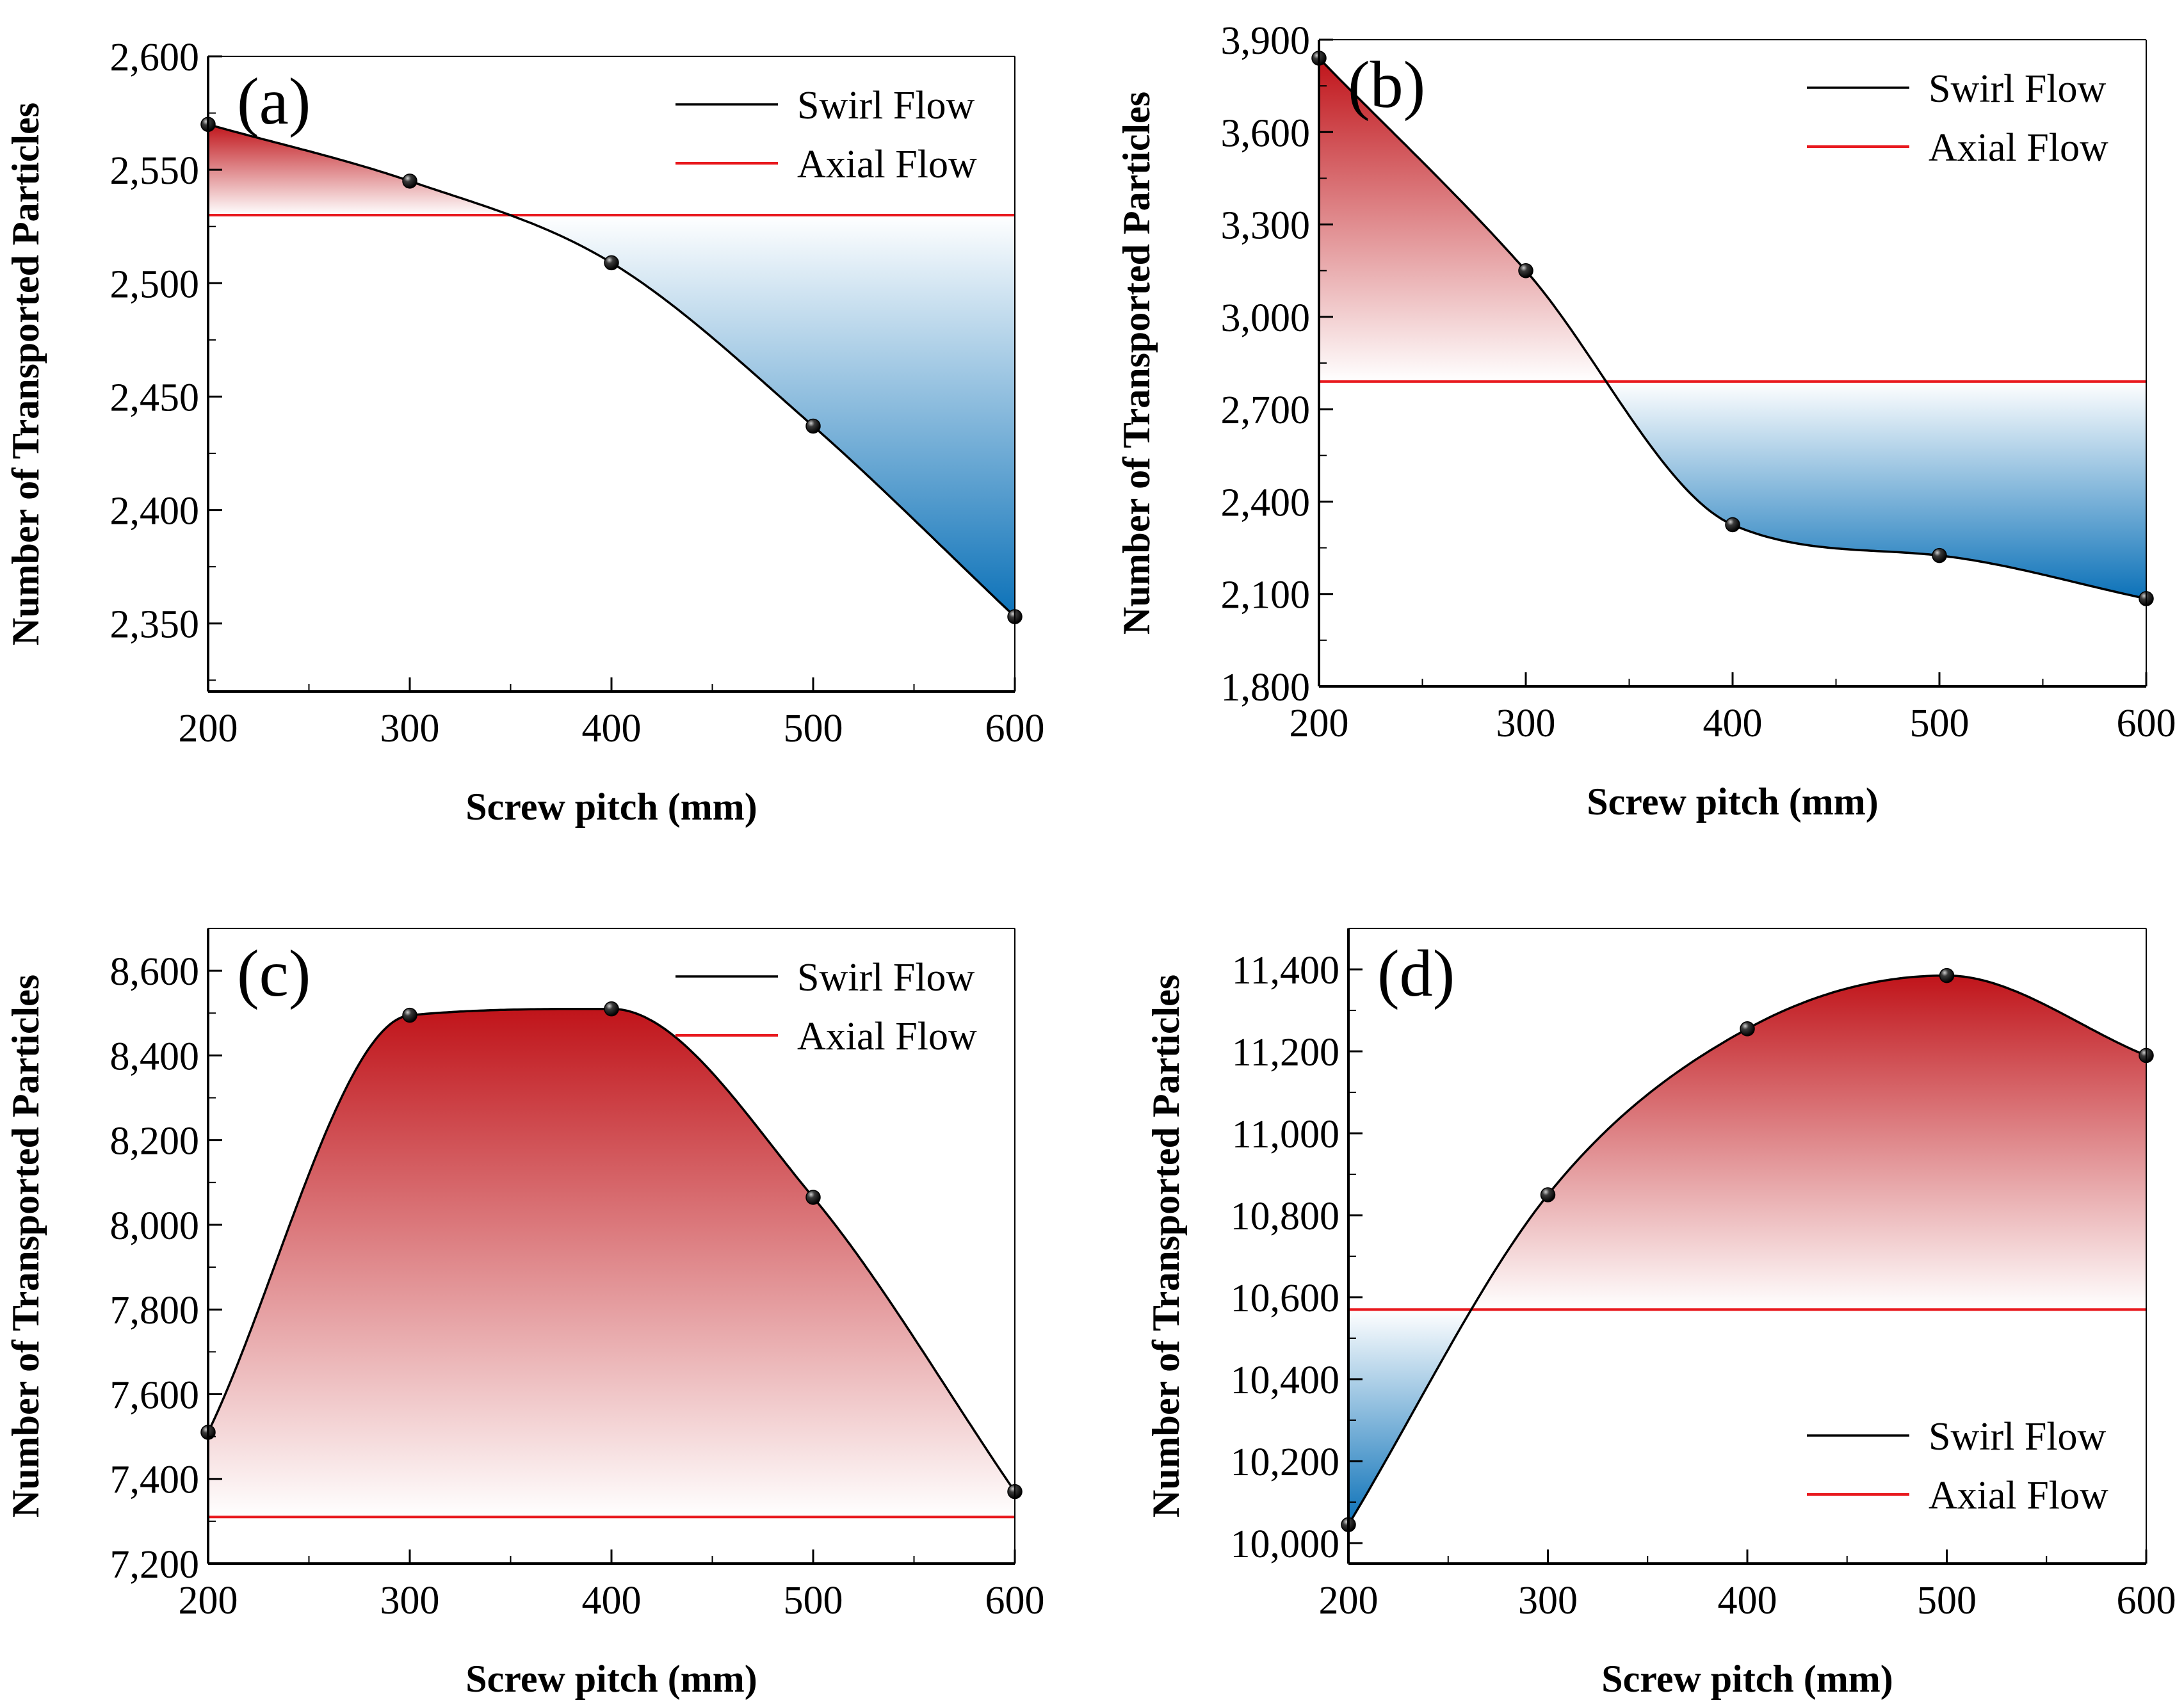  Describe the element at coordinates (1266, 688) in the screenshot. I see `y-tick-label: 1,800` at that location.